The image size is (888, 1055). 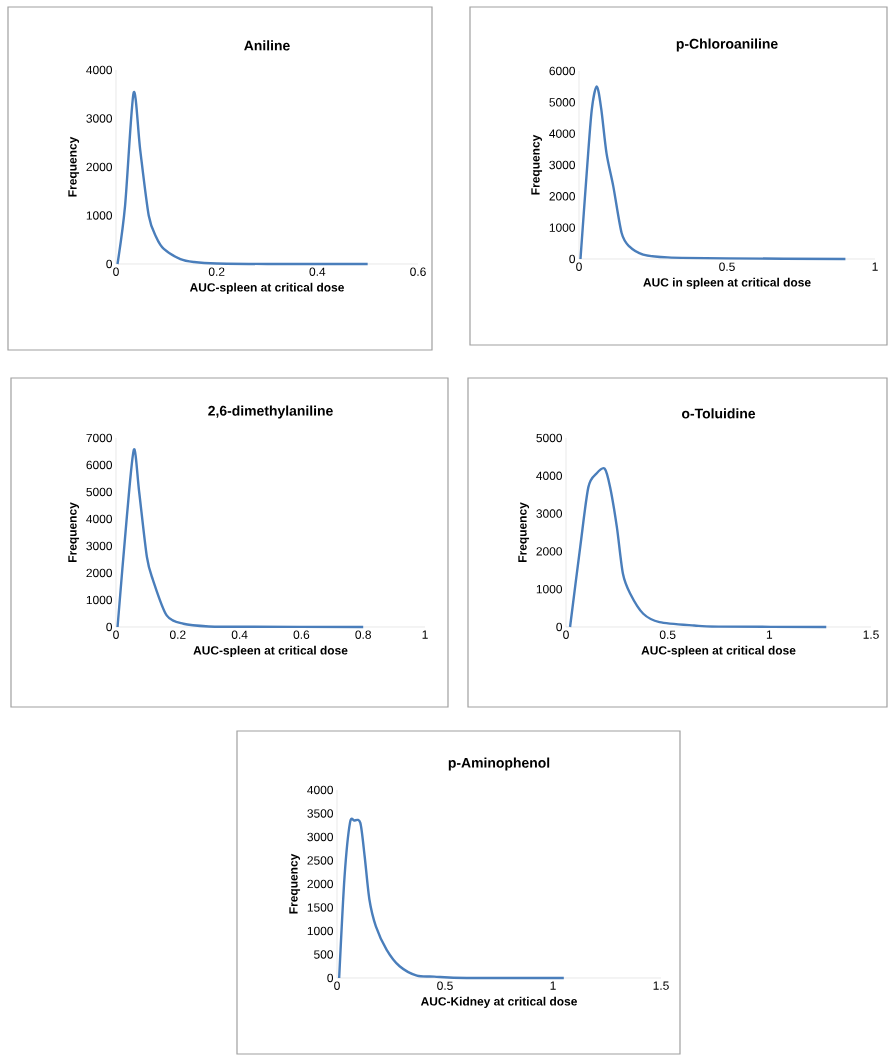 I want to click on chart-title: 2,6-dimethylaniline, so click(x=270, y=412).